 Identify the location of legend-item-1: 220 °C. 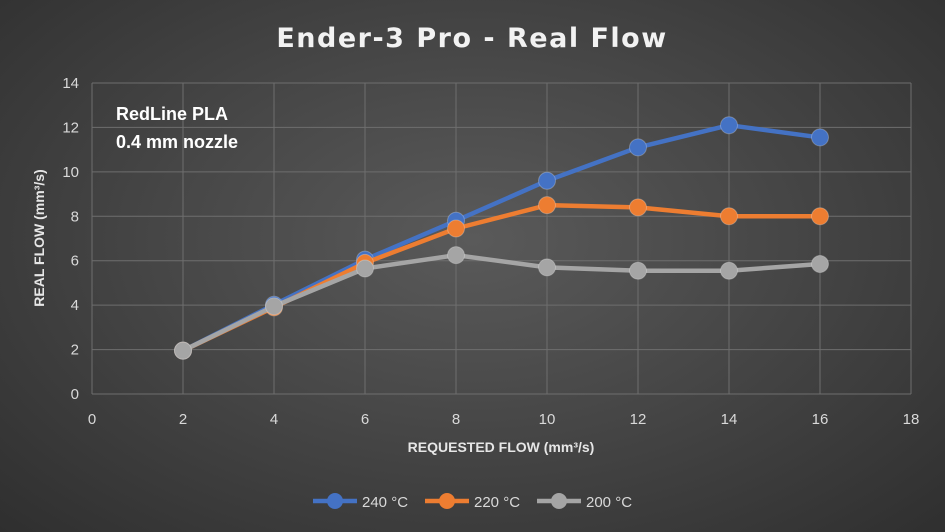
(472, 502).